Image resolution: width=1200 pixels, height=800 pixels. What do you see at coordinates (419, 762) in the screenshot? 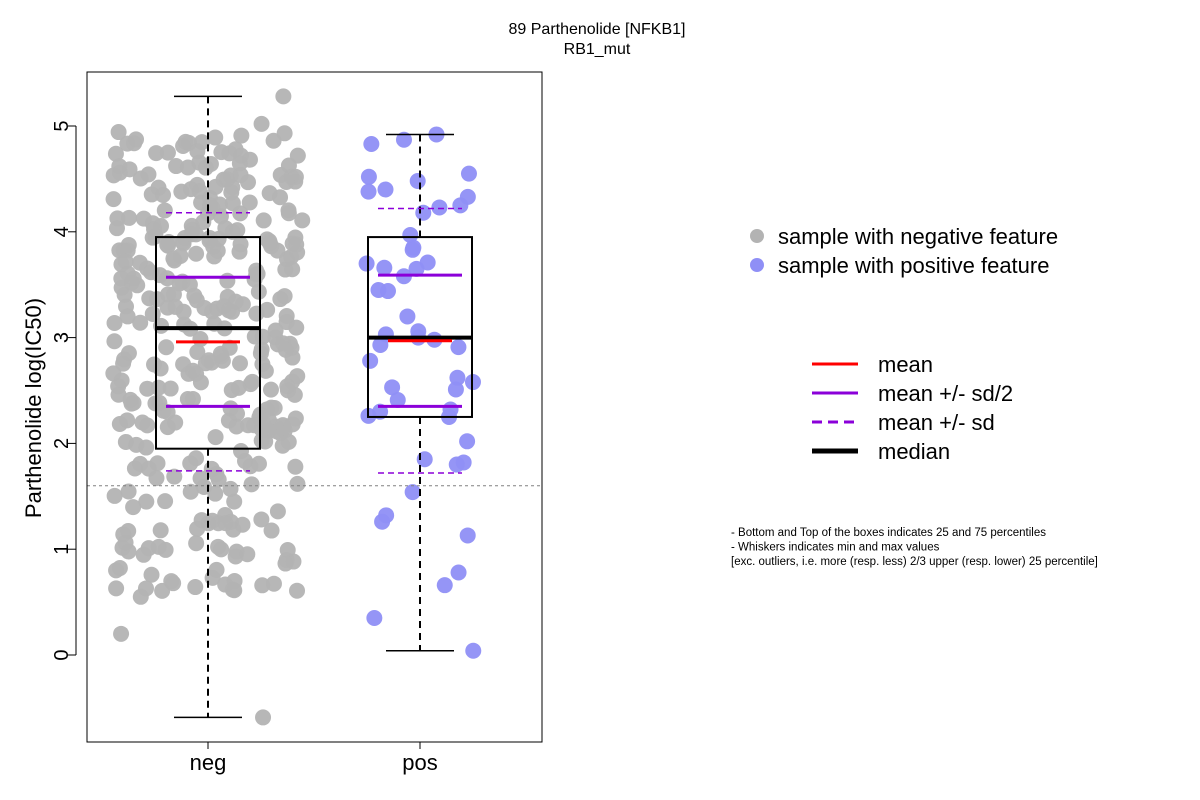
I see `x-tick-label: pos` at bounding box center [419, 762].